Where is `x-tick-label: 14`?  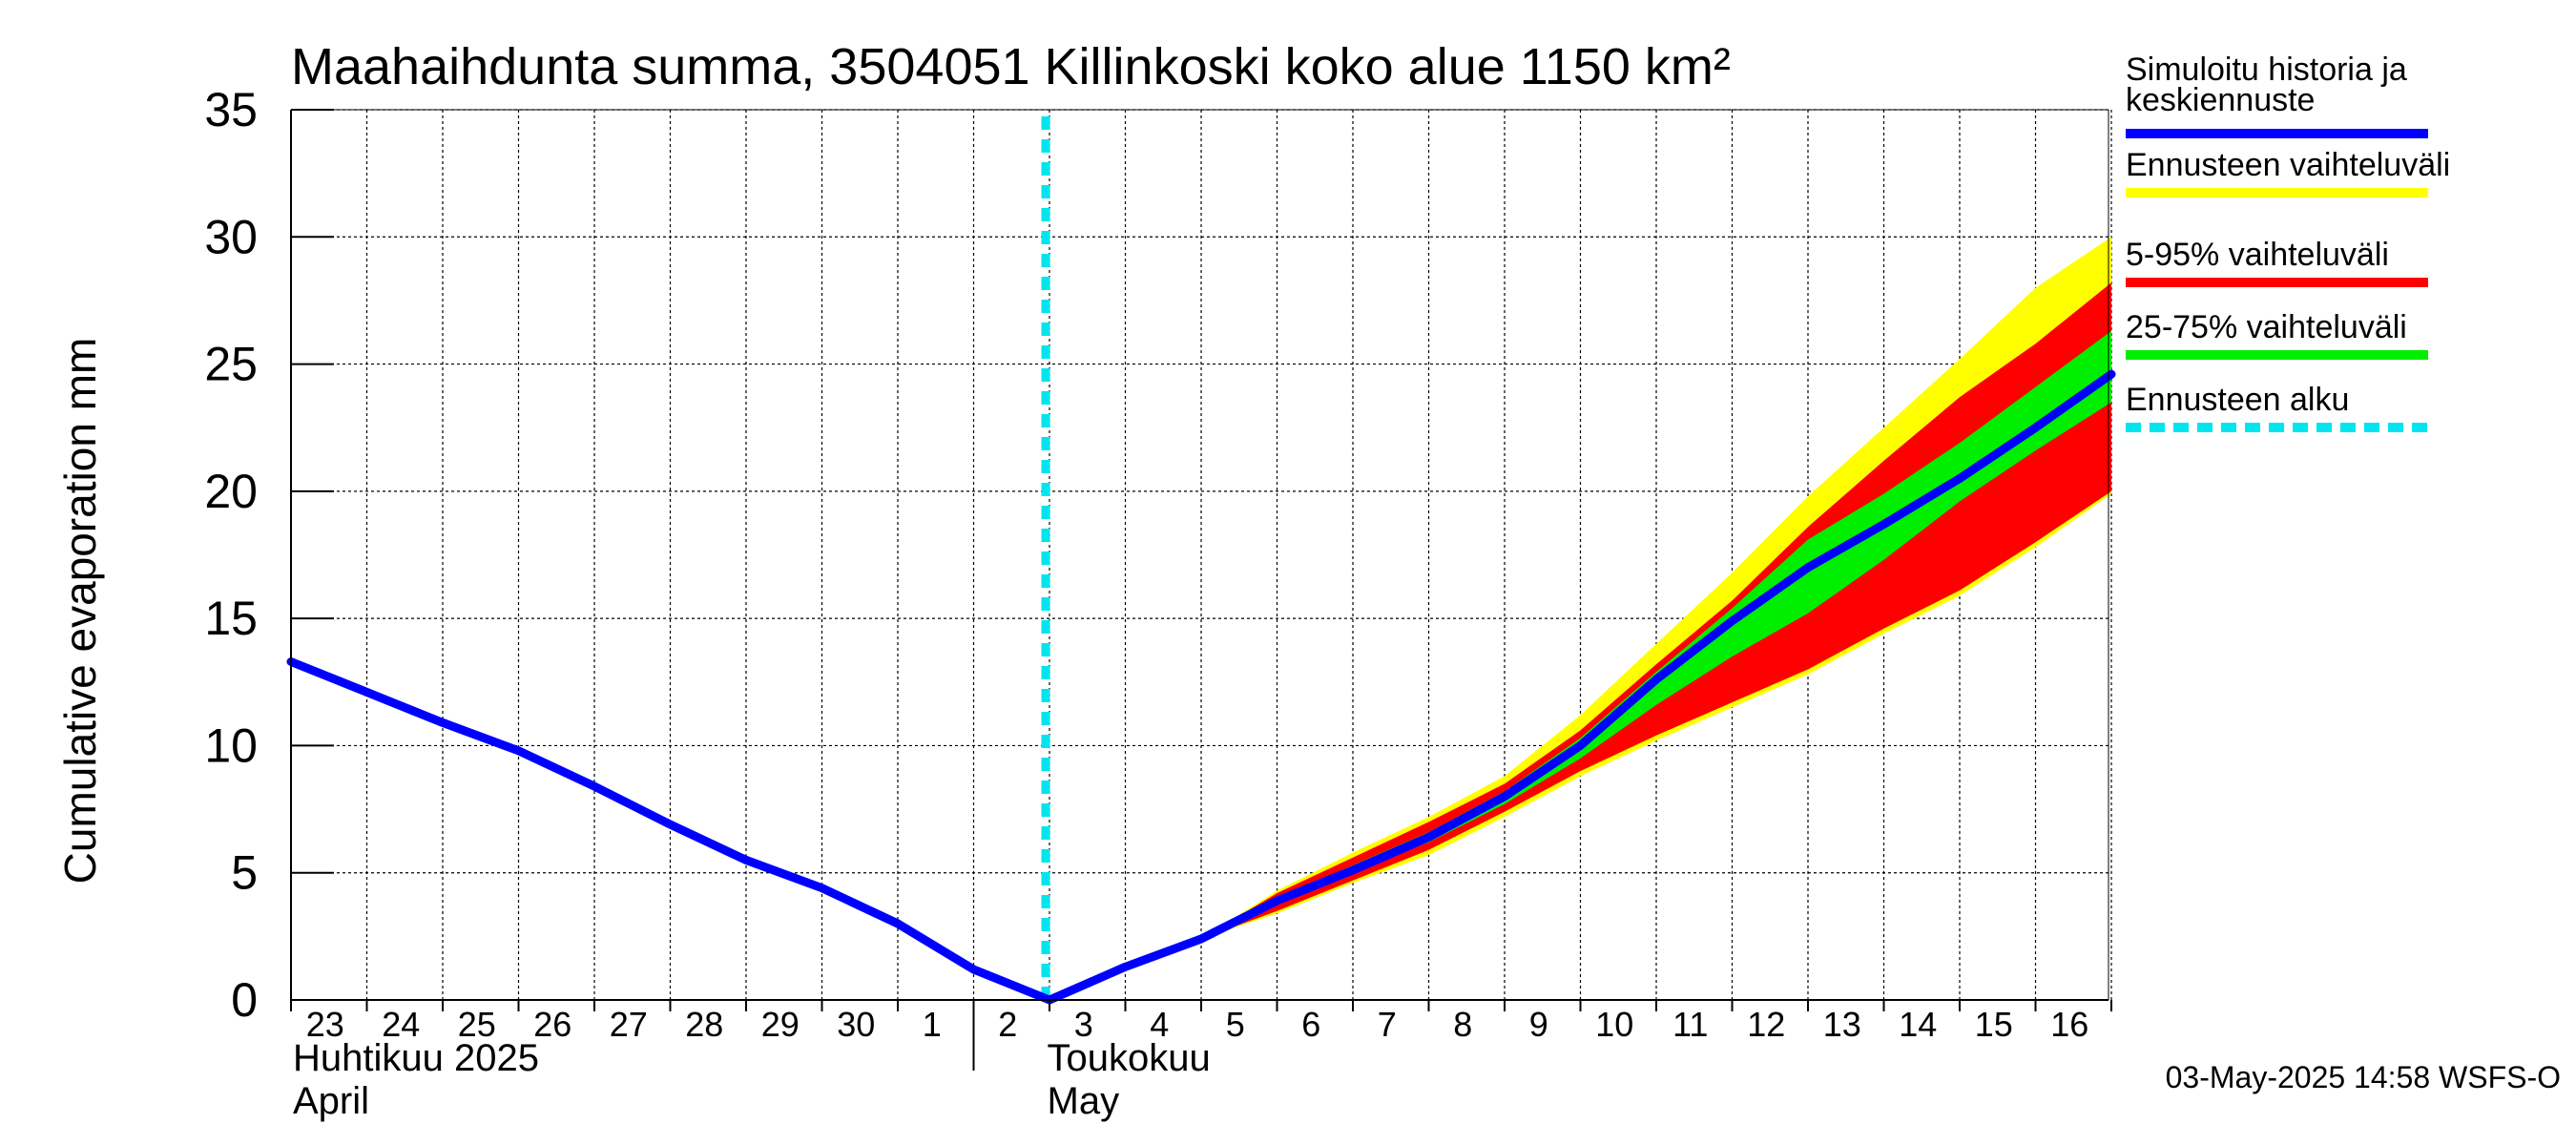
x-tick-label: 14 is located at coordinates (1918, 1025).